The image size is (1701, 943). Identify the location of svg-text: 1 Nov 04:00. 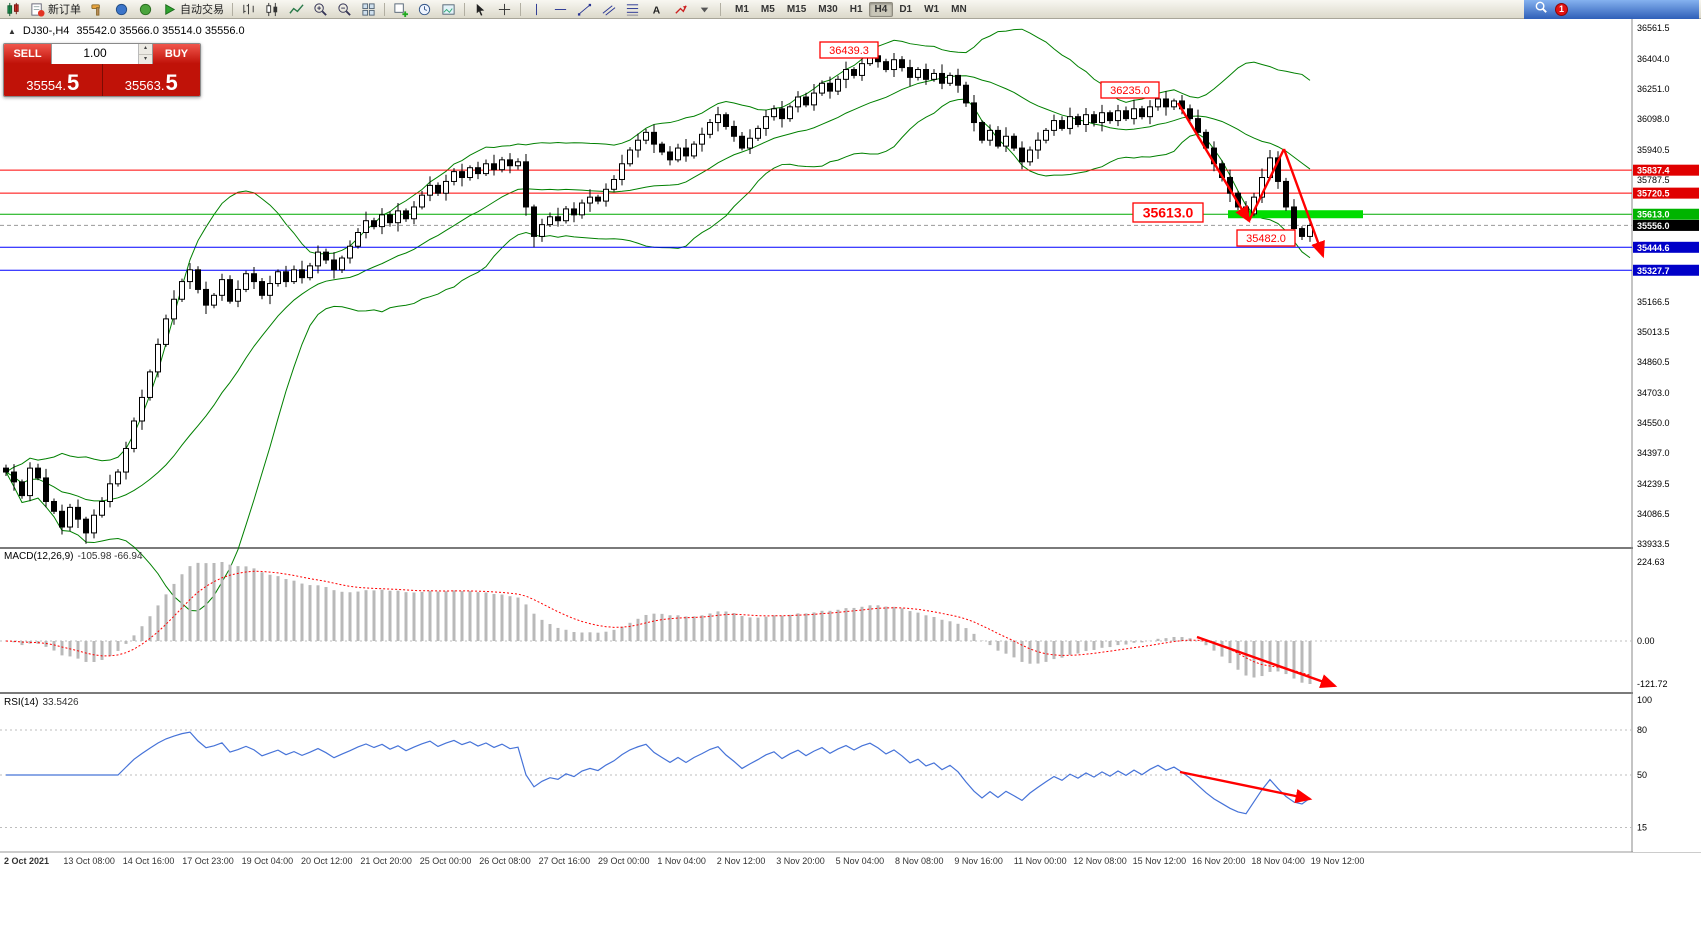
(681, 861).